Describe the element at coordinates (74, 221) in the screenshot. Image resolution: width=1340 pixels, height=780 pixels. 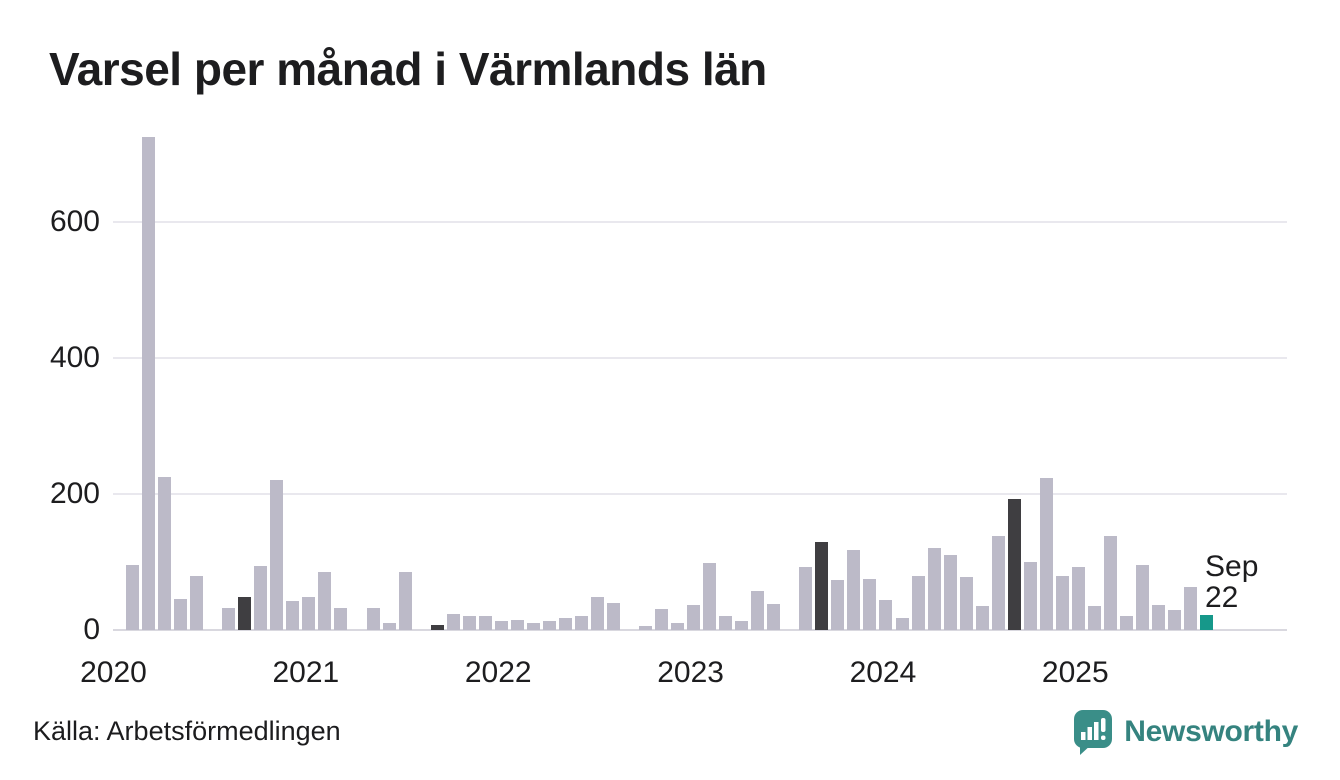
I see `y-tick-label-600: 600` at that location.